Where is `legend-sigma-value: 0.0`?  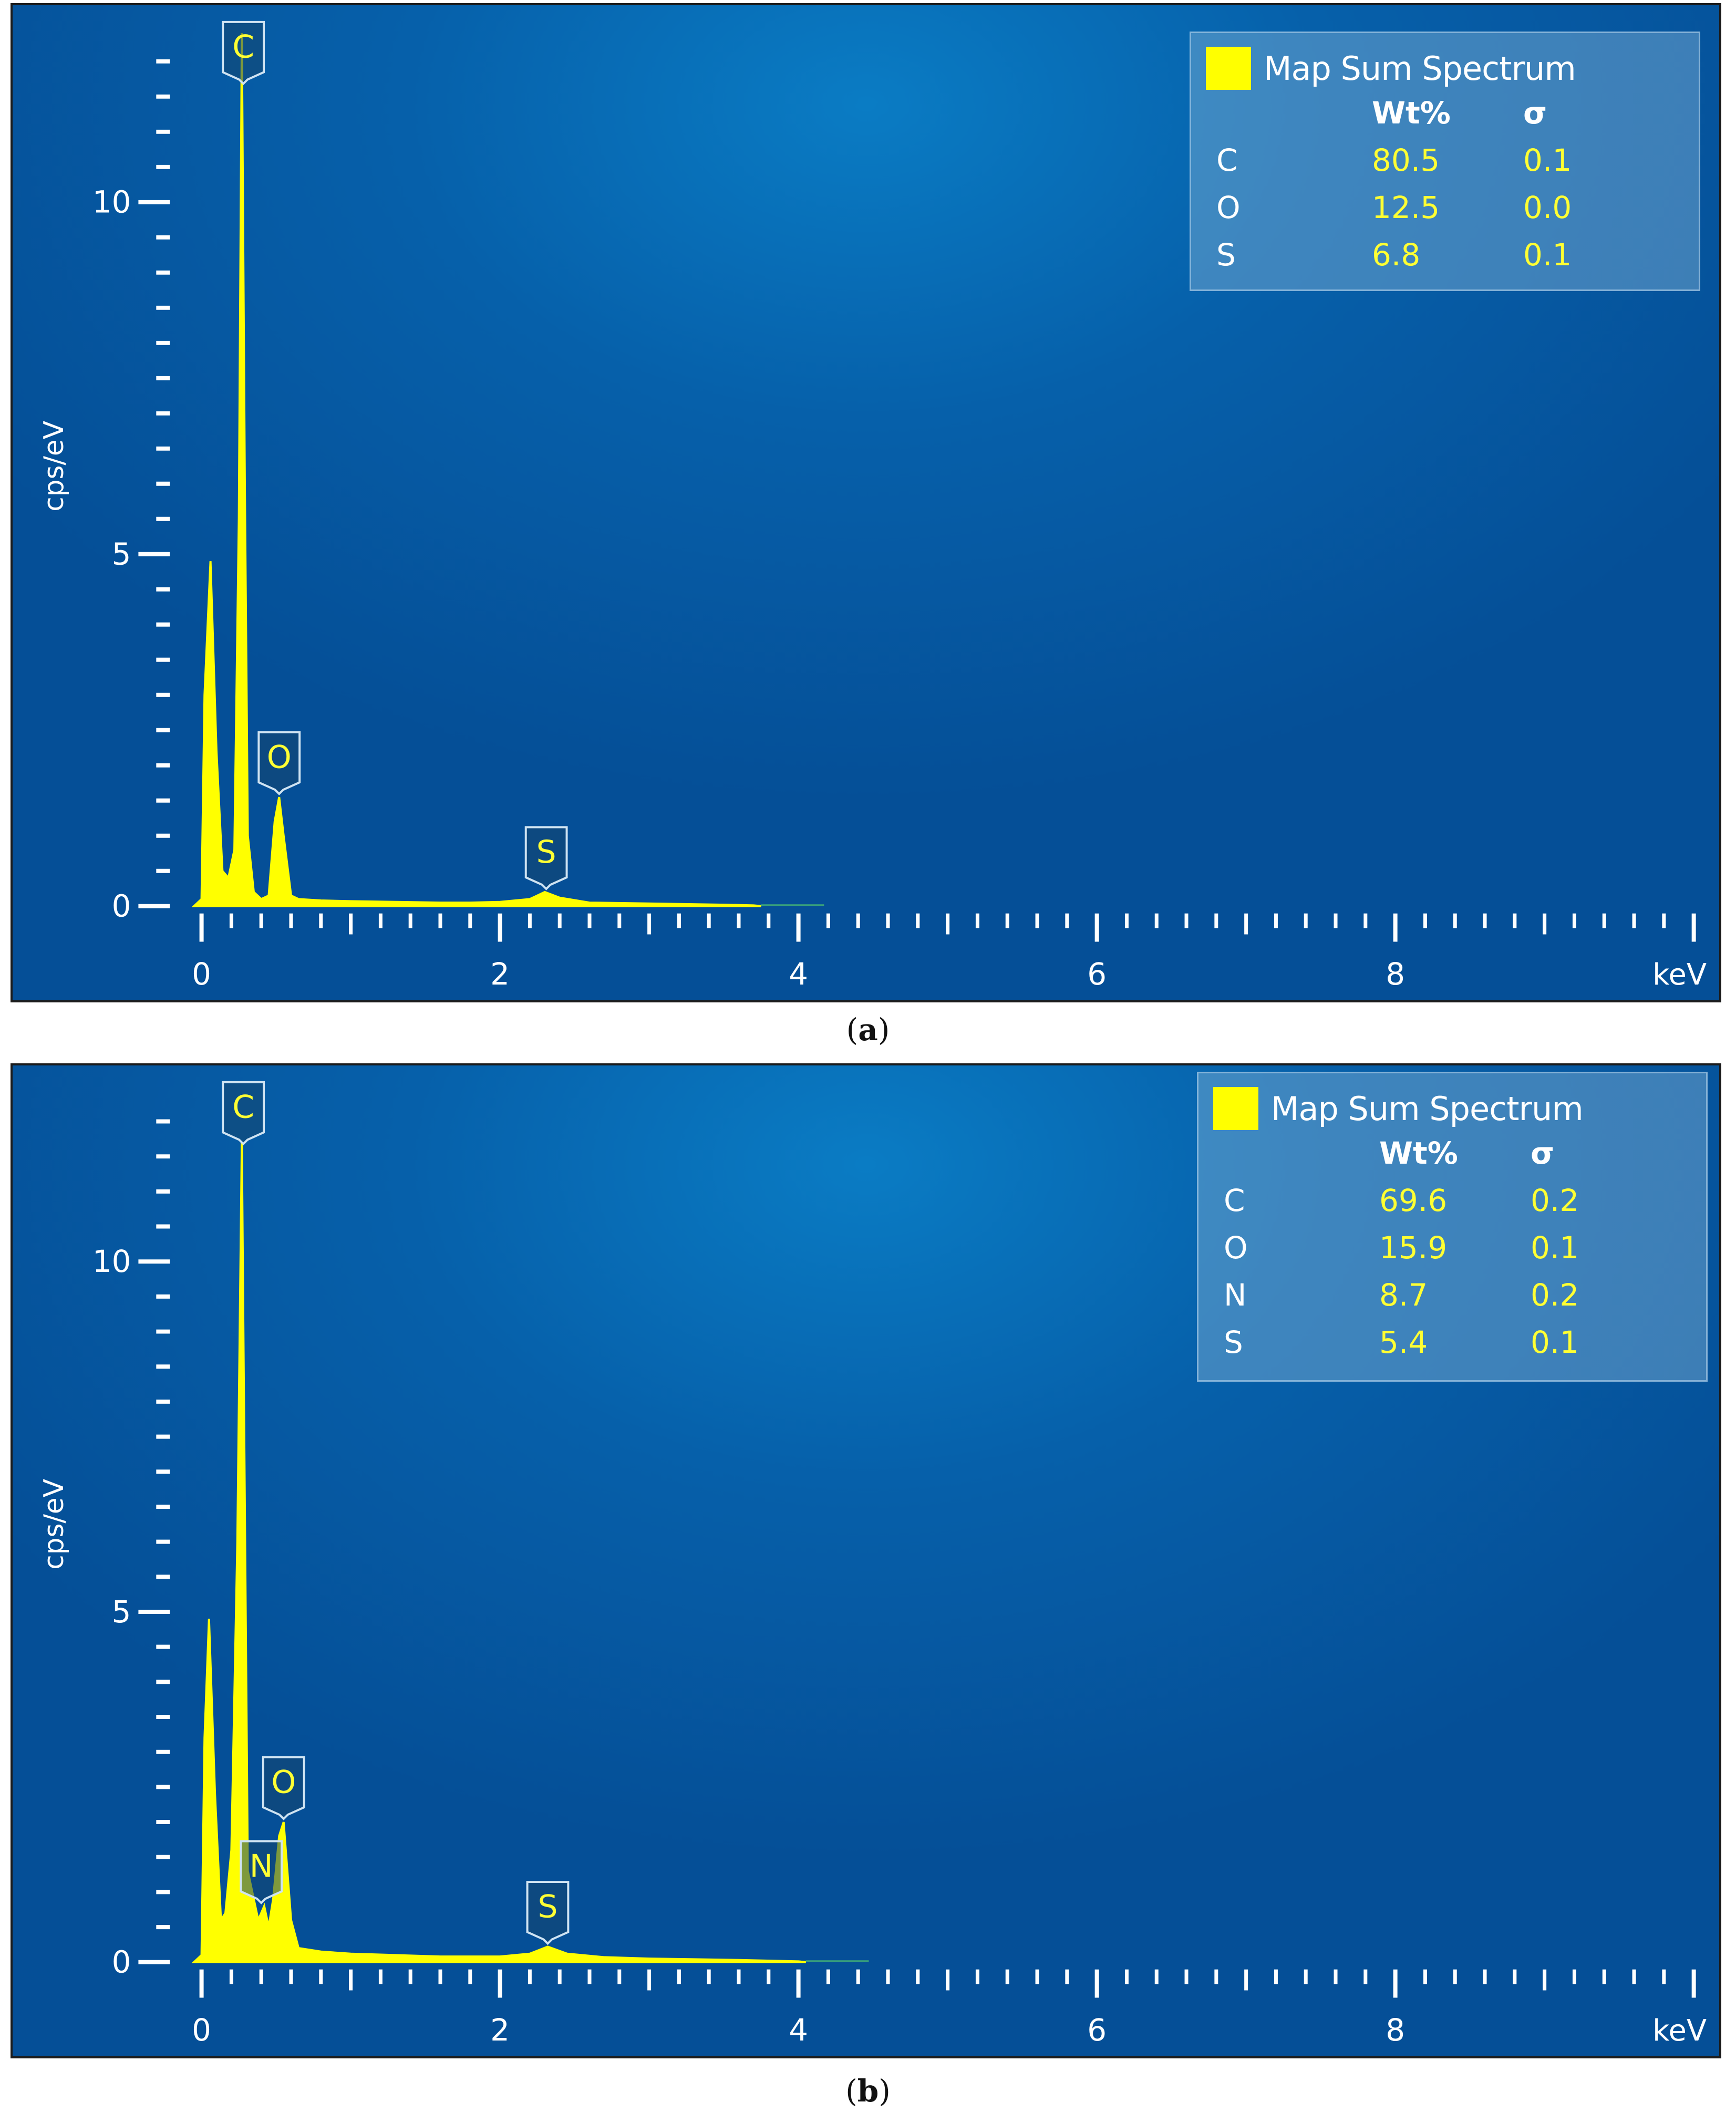 legend-sigma-value: 0.0 is located at coordinates (1548, 207).